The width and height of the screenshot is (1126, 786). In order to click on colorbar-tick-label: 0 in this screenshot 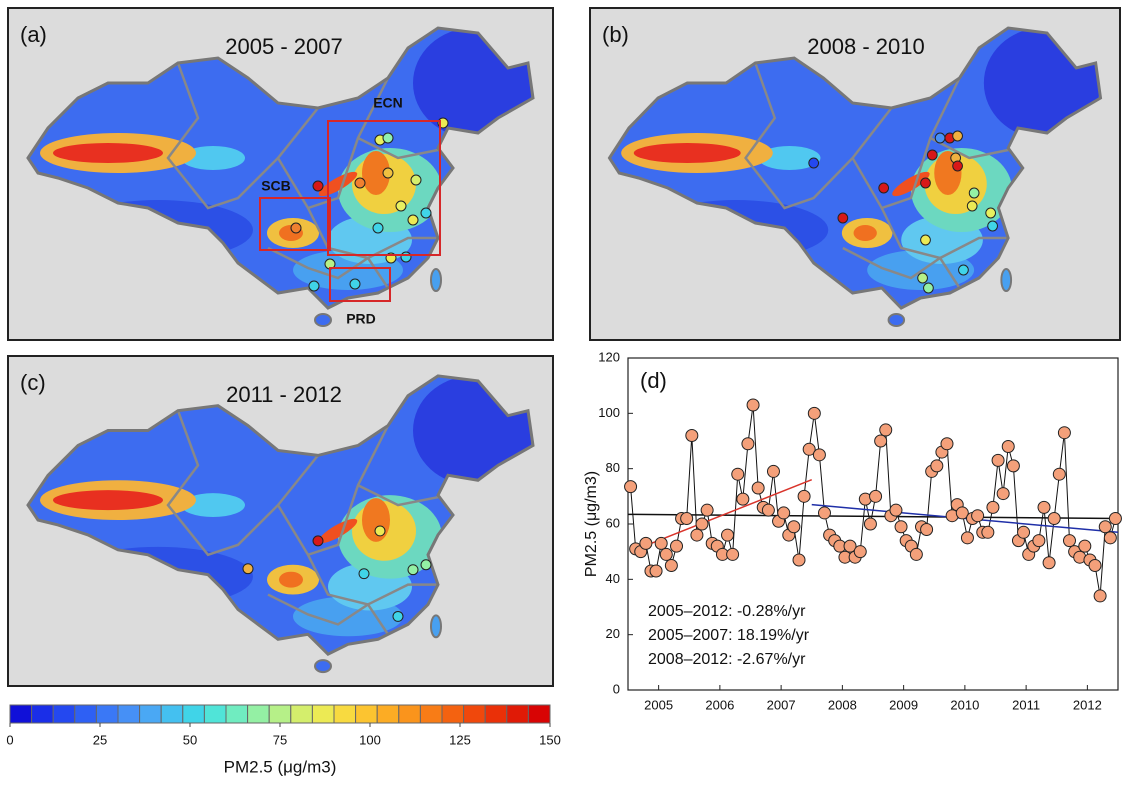, I will do `click(9, 739)`.